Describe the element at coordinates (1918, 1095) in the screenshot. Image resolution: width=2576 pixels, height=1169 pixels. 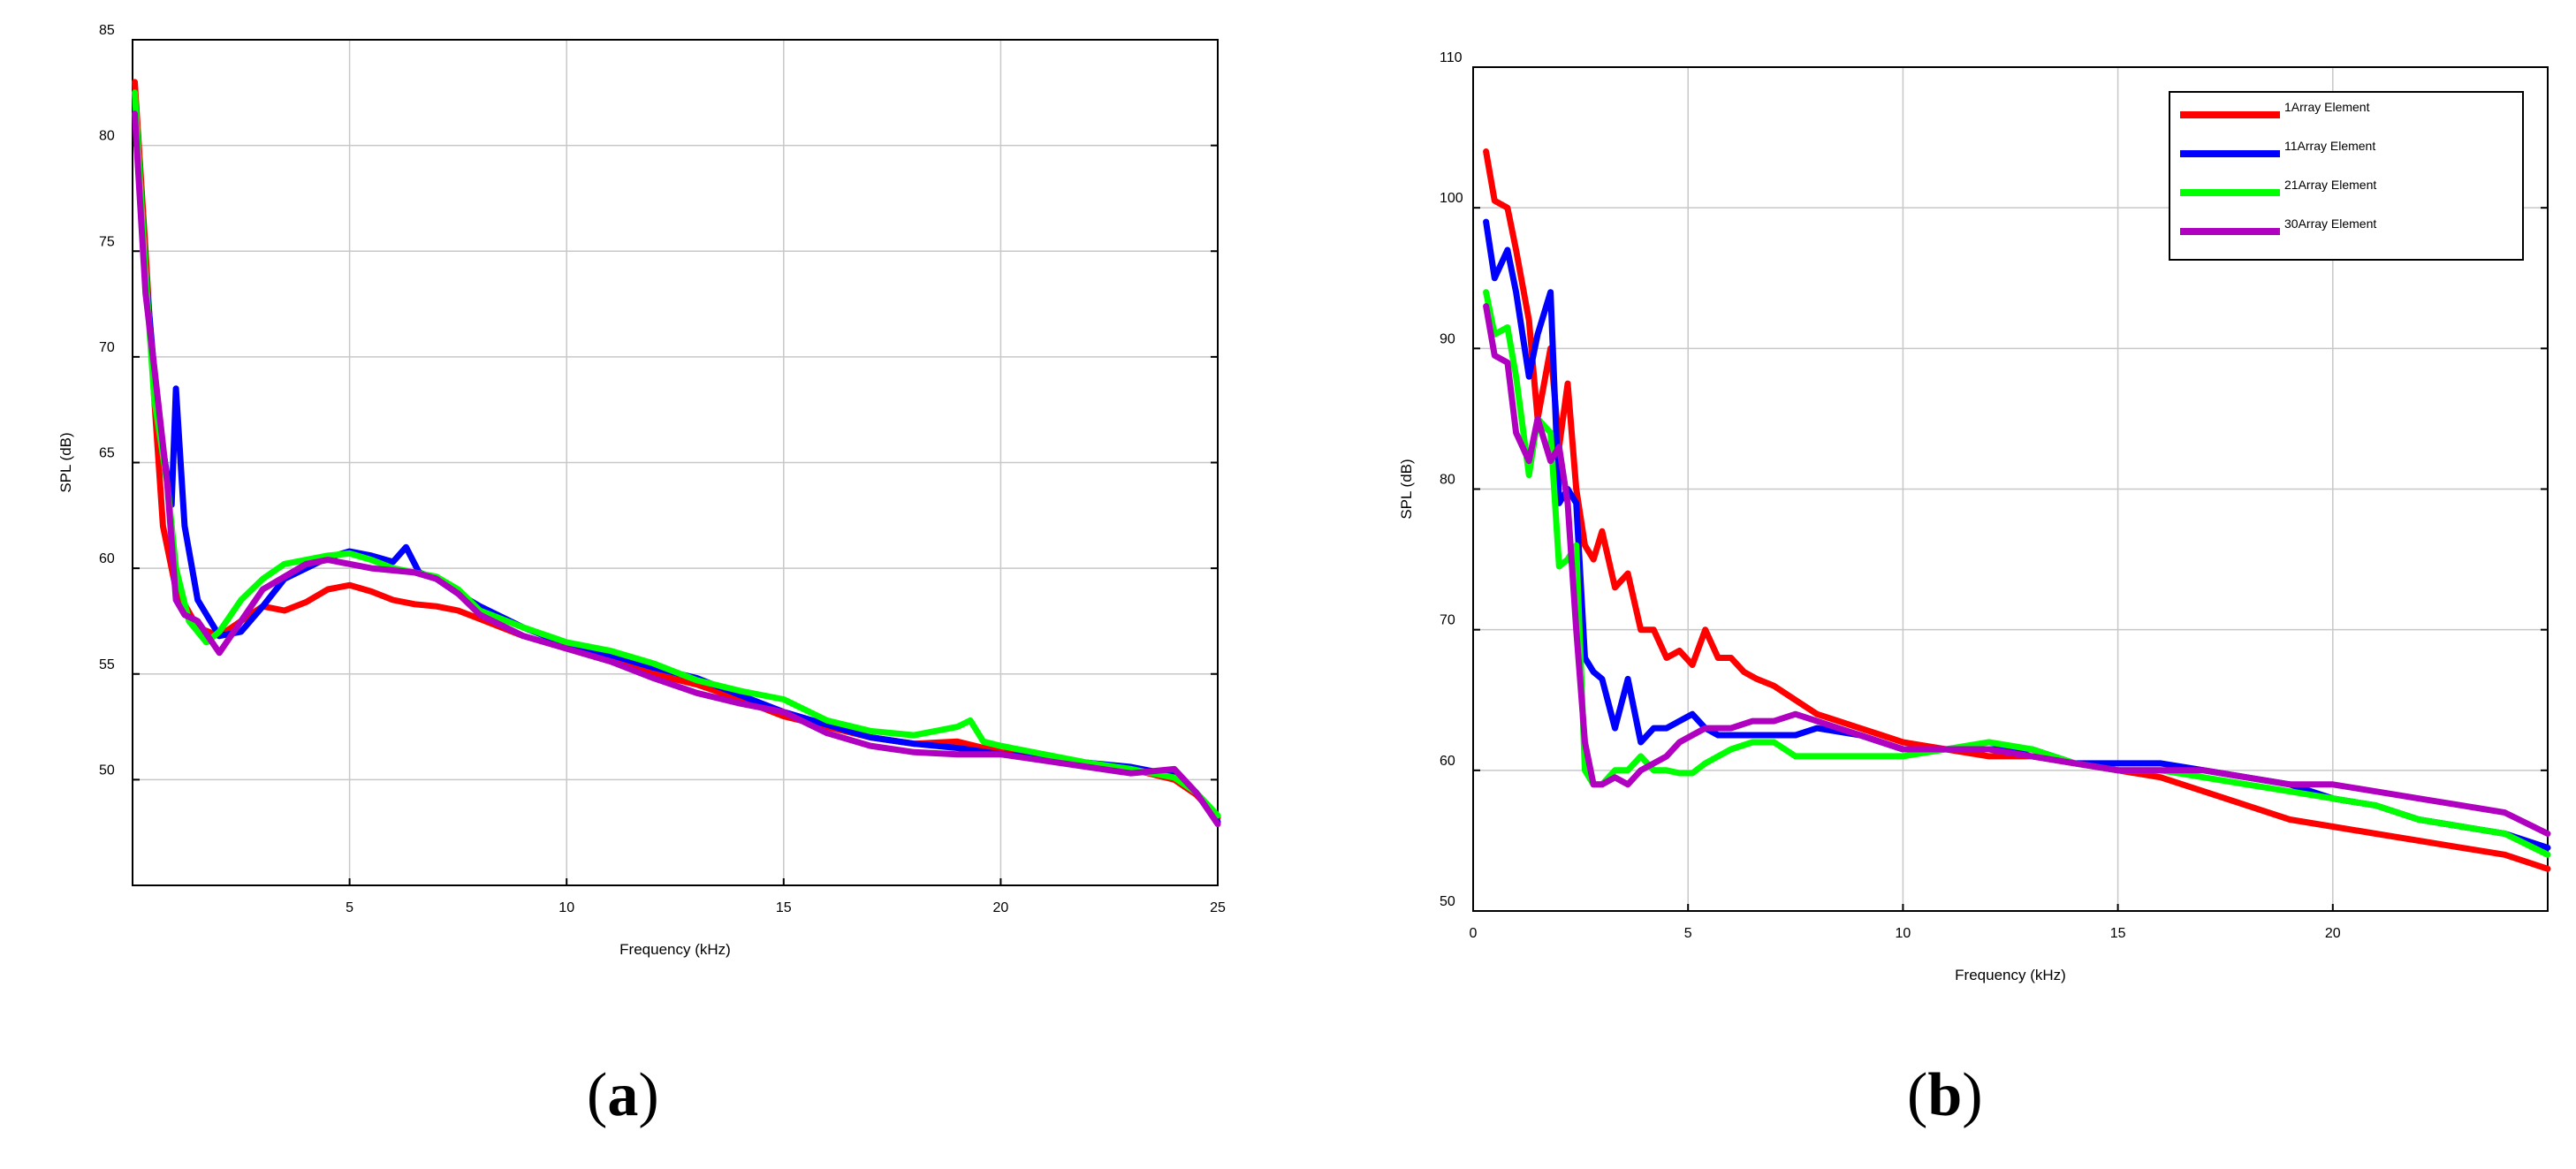
I see `caption-b-open: (` at that location.